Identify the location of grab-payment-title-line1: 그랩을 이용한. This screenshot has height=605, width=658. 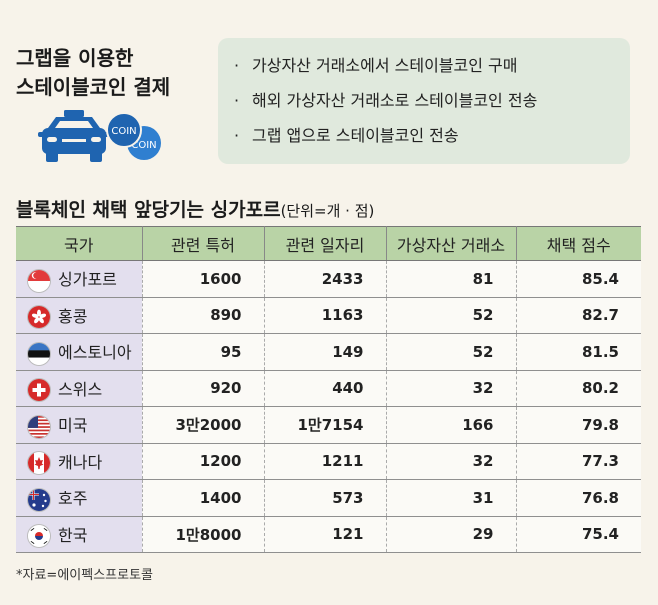
(75, 58).